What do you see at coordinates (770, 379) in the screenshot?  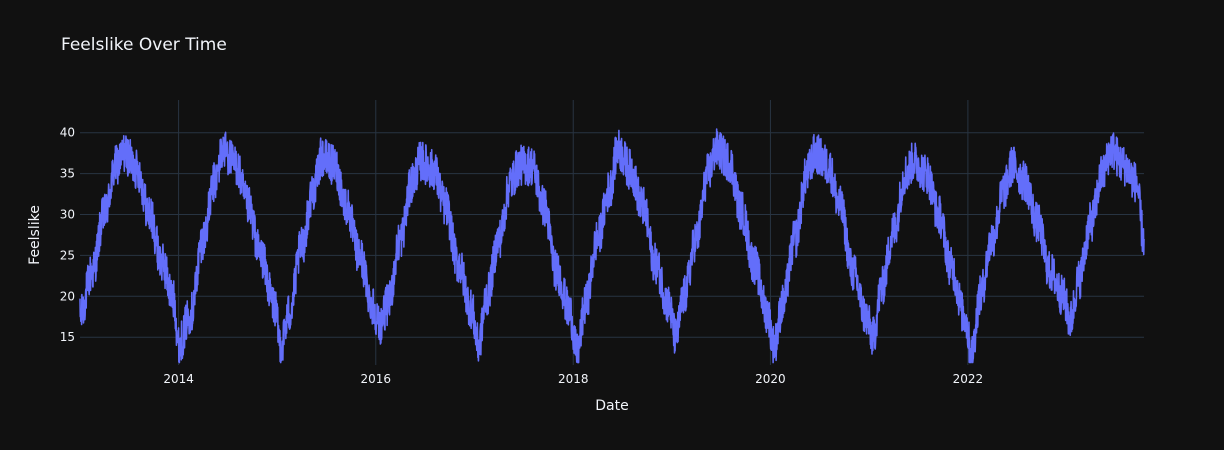 I see `x-tick-label: 2020` at bounding box center [770, 379].